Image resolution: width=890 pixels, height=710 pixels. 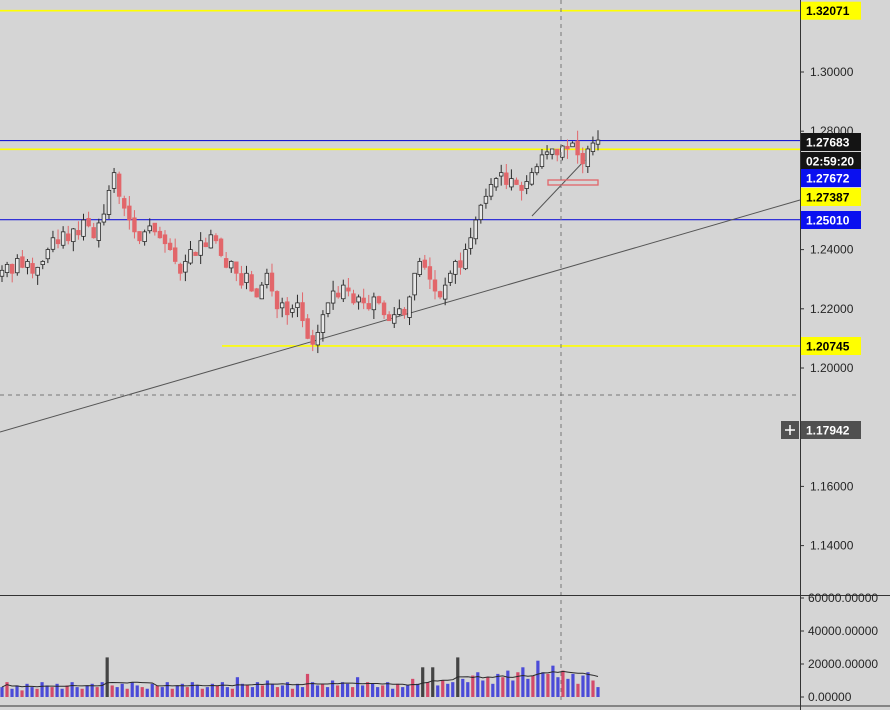 I want to click on price-tag-1-25010-text: 1.25010, so click(x=828, y=221).